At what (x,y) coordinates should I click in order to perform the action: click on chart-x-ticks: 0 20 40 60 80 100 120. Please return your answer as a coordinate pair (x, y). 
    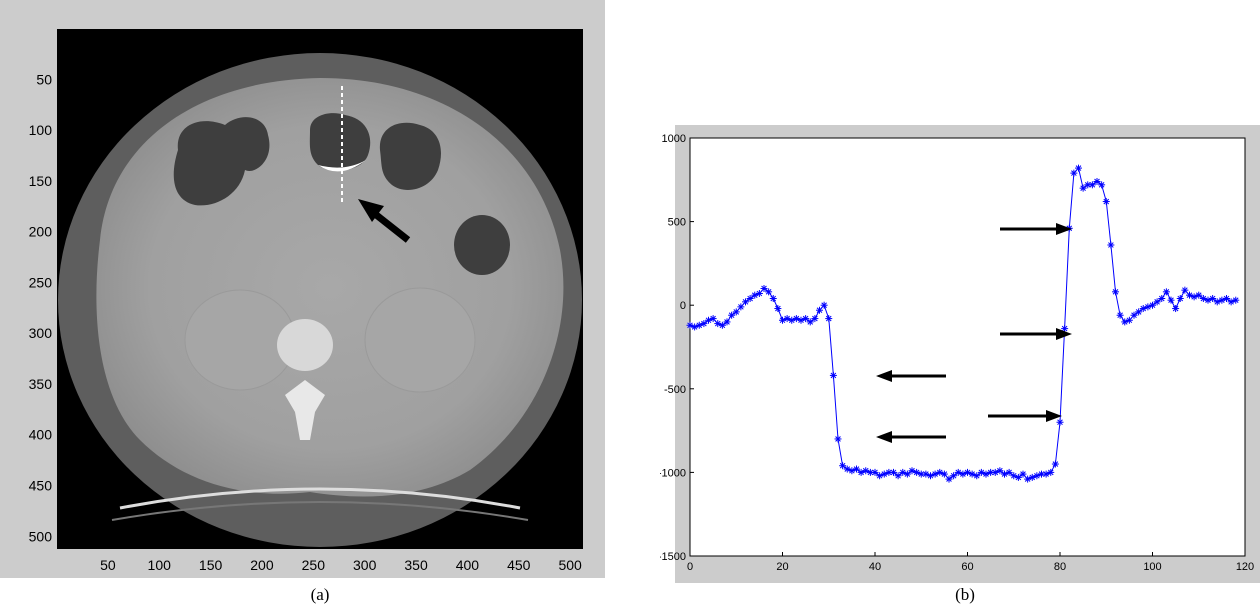
    Looking at the image, I should click on (970, 562).